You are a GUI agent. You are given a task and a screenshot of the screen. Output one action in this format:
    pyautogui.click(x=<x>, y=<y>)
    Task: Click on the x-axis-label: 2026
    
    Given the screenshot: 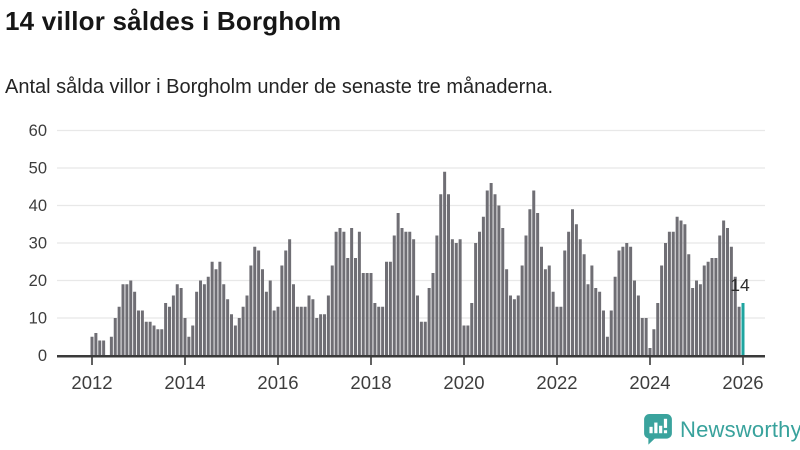 What is the action you would take?
    pyautogui.click(x=742, y=382)
    